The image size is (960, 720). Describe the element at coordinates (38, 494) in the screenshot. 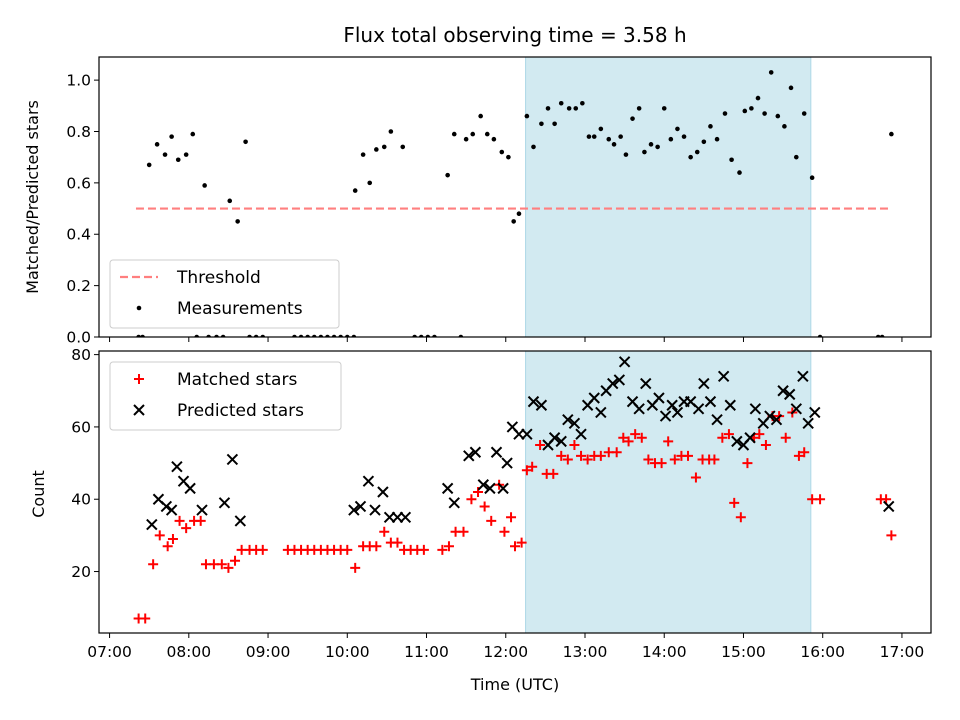

I see `bottom-y-axis-label: Count` at that location.